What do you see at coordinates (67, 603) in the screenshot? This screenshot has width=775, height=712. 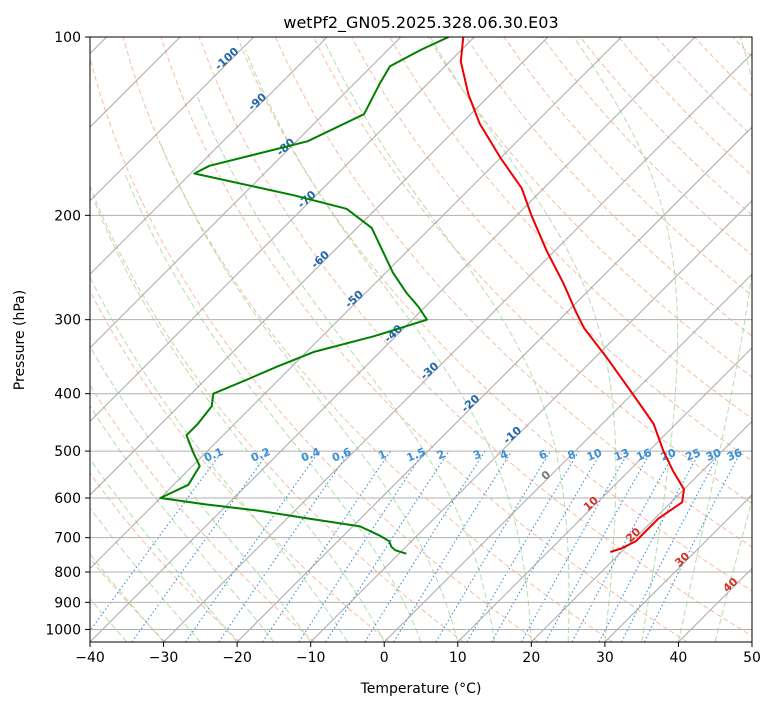 I see `y-tick-label: 900` at bounding box center [67, 603].